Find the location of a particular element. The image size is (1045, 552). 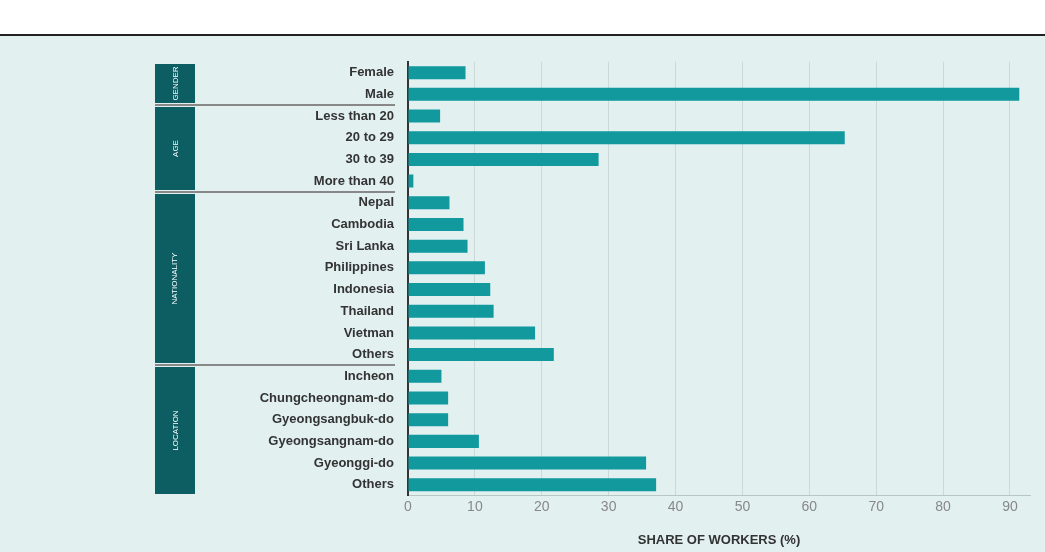

y-tick-label: Incheon is located at coordinates (369, 375).